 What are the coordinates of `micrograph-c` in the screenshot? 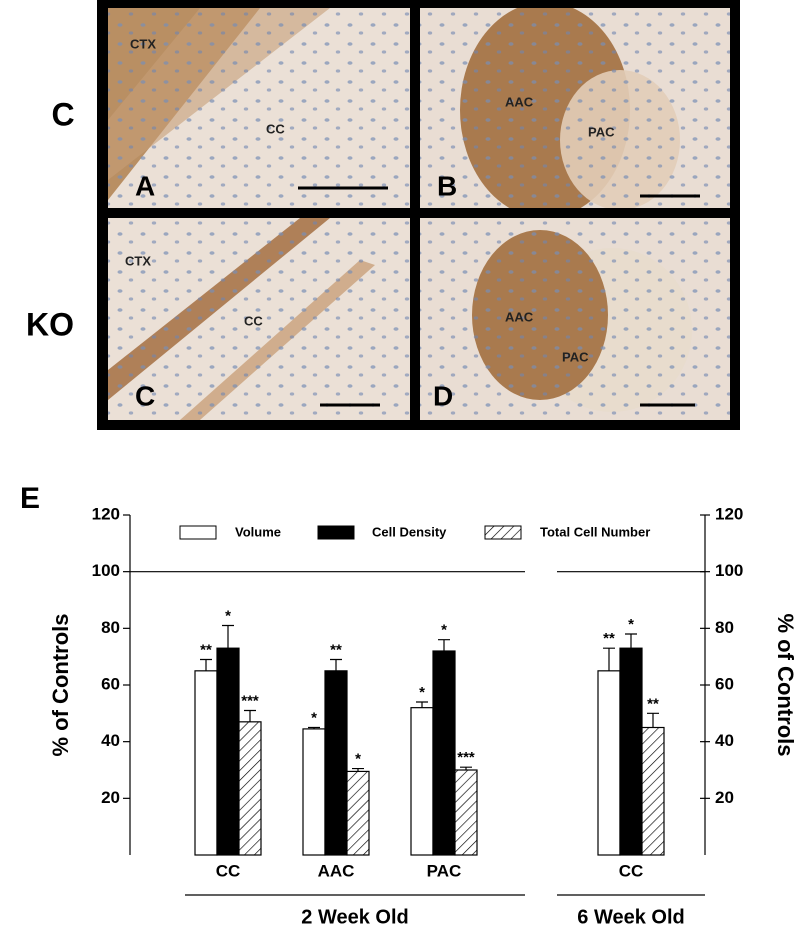 It's located at (259, 319).